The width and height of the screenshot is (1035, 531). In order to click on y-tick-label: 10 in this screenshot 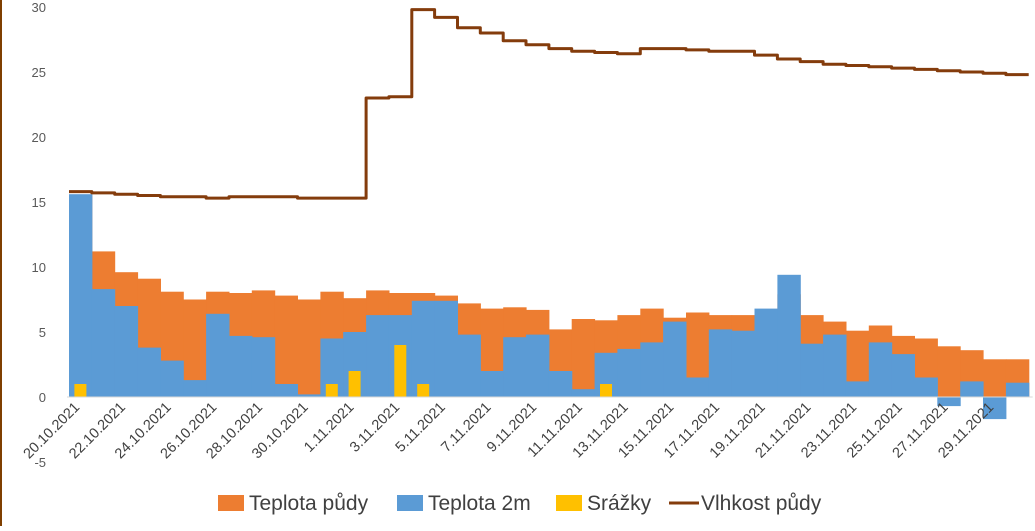, I will do `click(39, 267)`.